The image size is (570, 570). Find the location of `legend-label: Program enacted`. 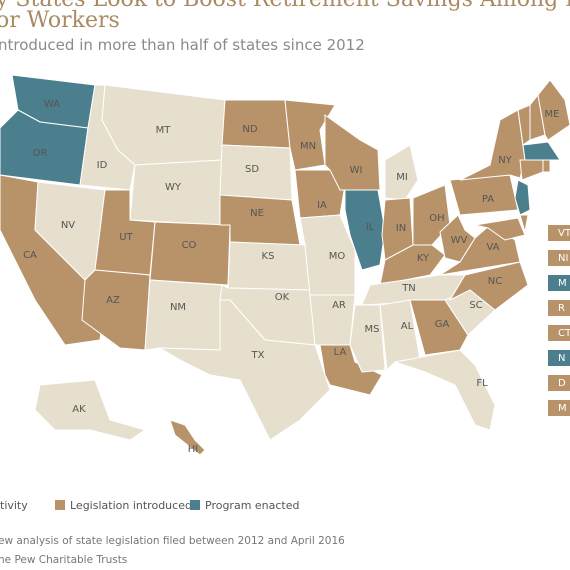

legend-label: Program enacted is located at coordinates (252, 505).